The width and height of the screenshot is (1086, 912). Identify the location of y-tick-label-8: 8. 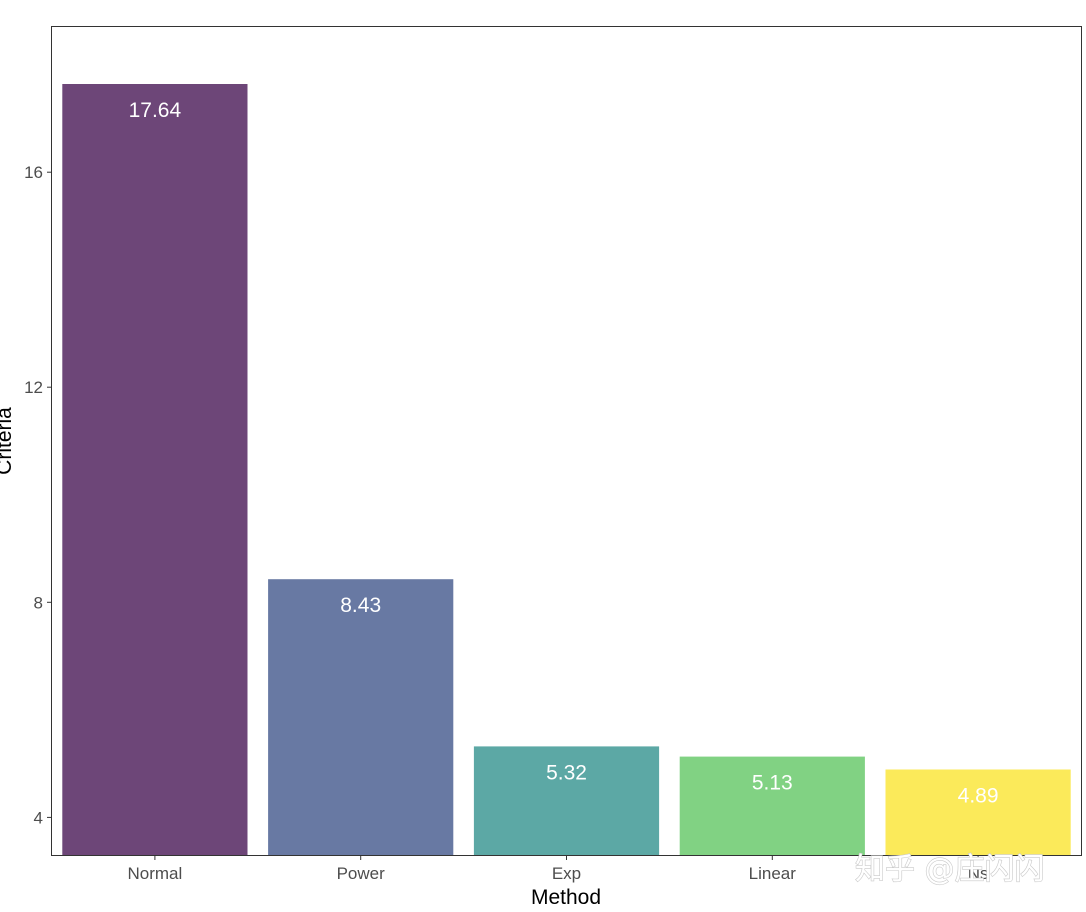
(38, 602).